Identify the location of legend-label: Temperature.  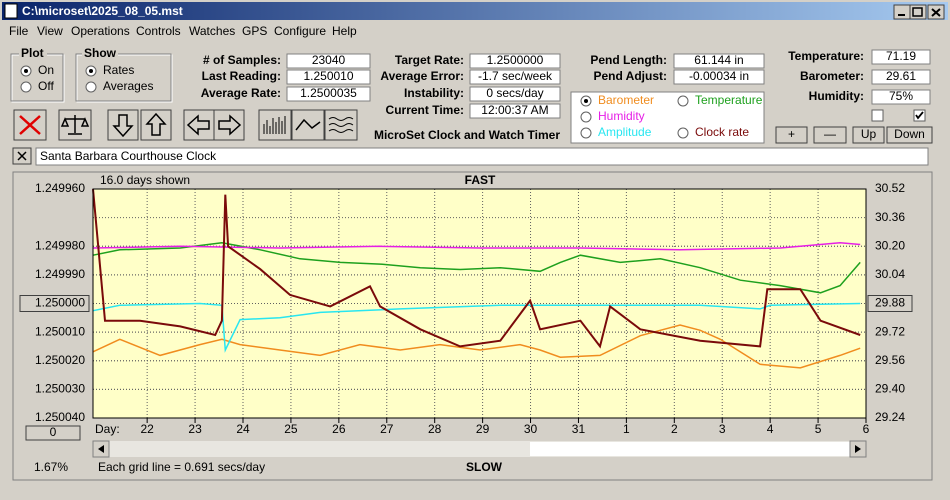
(729, 100).